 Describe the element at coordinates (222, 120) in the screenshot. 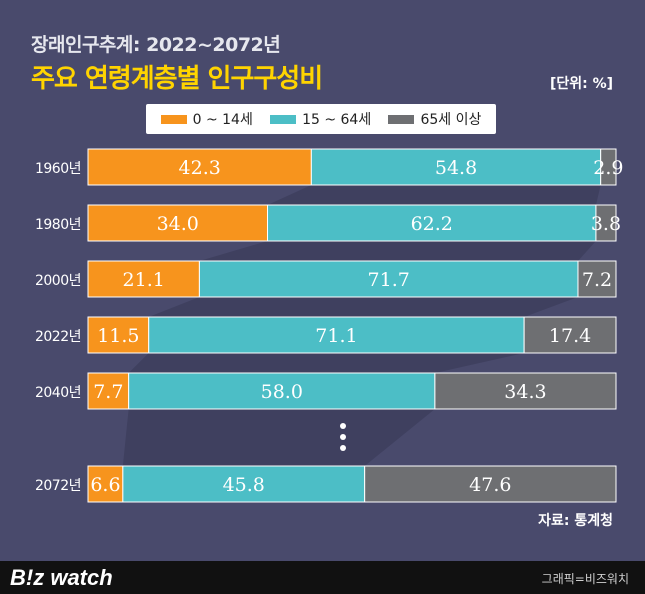

I see `legend-label-0-14: 0 ~ 14세` at that location.